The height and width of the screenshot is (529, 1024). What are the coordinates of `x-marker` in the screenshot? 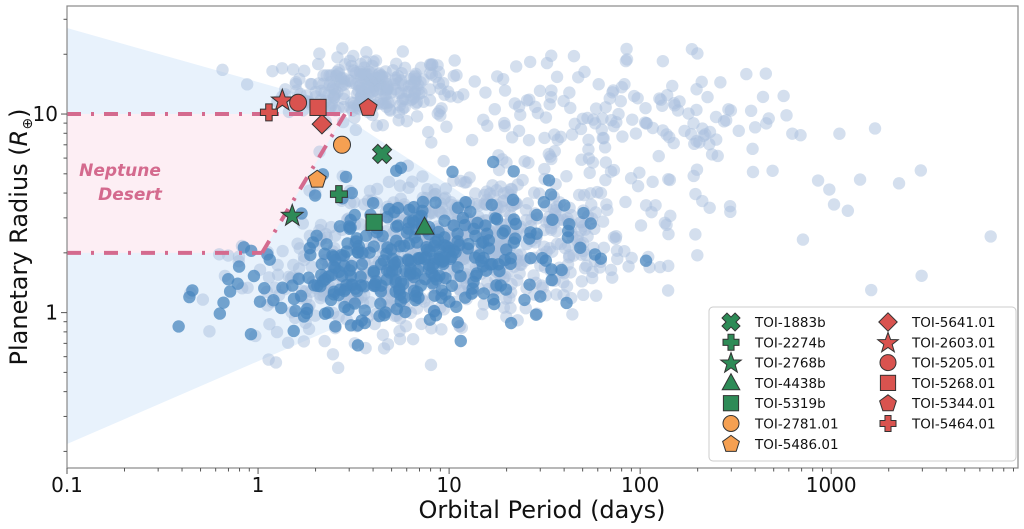 It's located at (382, 154).